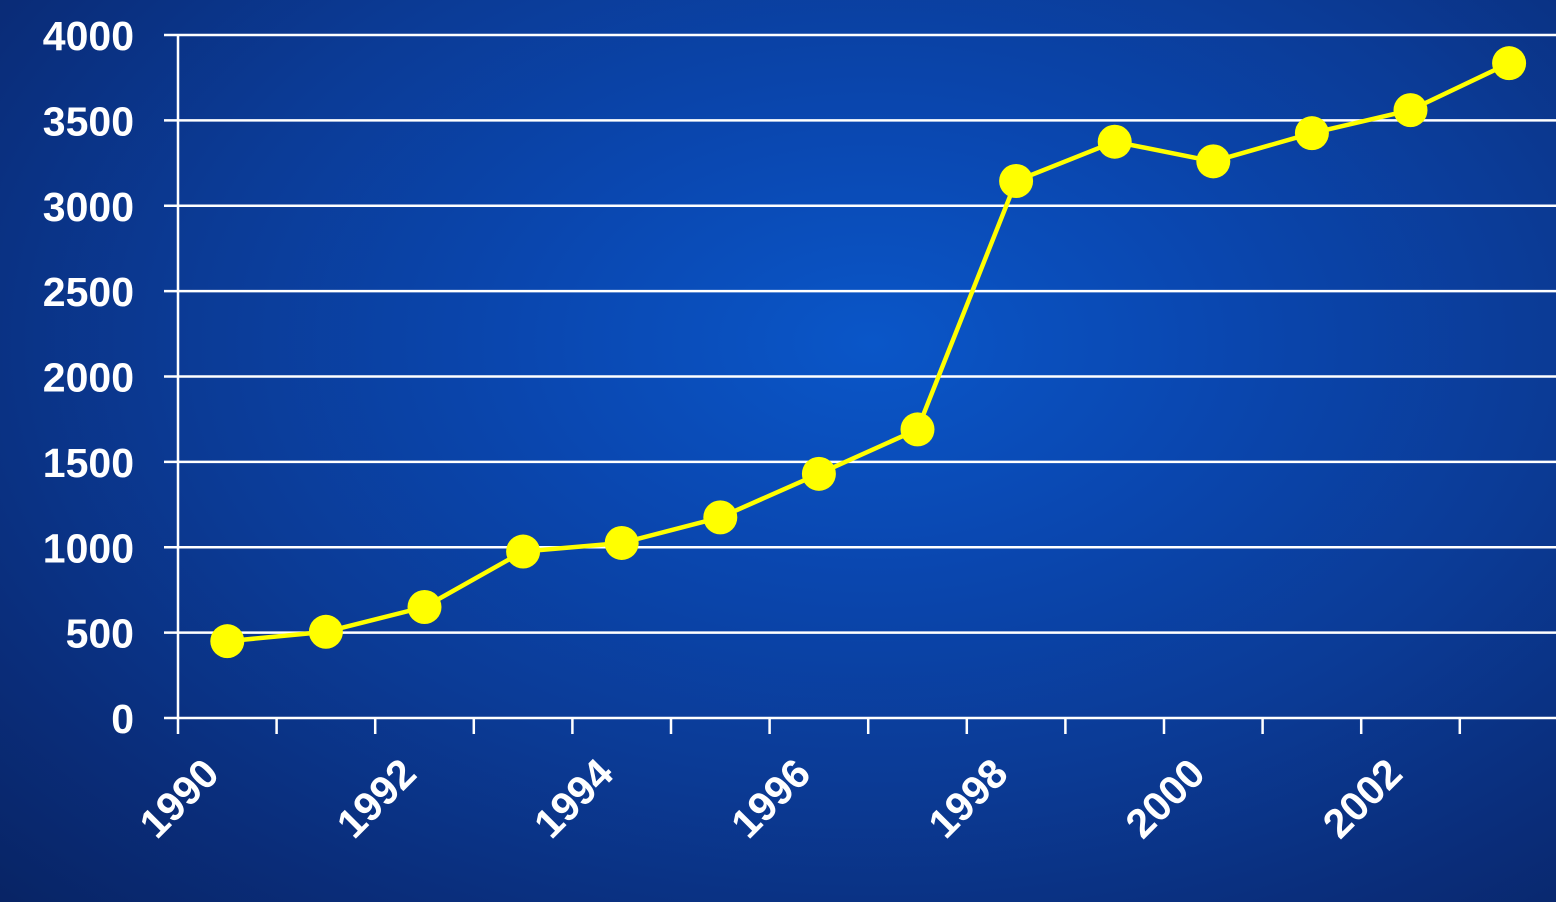 The width and height of the screenshot is (1556, 902). I want to click on x-tick-label: 2000, so click(1165, 798).